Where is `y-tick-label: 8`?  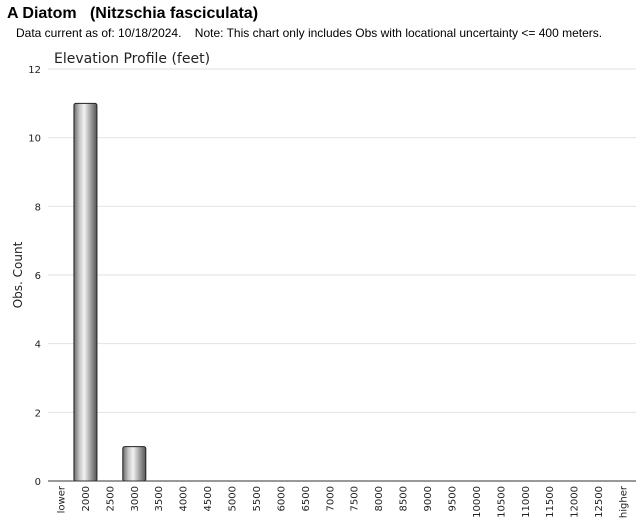
y-tick-label: 8 is located at coordinates (38, 207).